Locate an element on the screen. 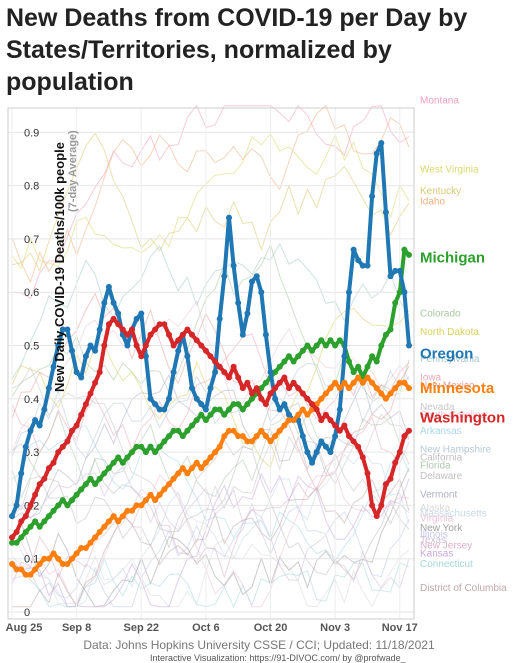 The image size is (518, 663). series-label-michigan: Michigan is located at coordinates (452, 258).